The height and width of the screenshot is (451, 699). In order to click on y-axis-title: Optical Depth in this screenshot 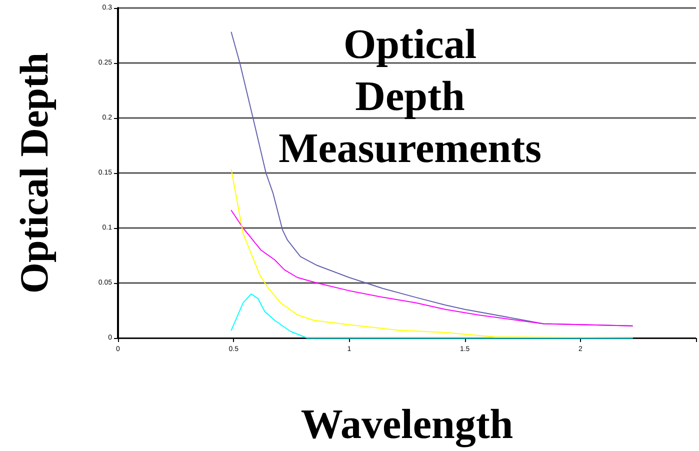, I will do `click(34, 173)`.